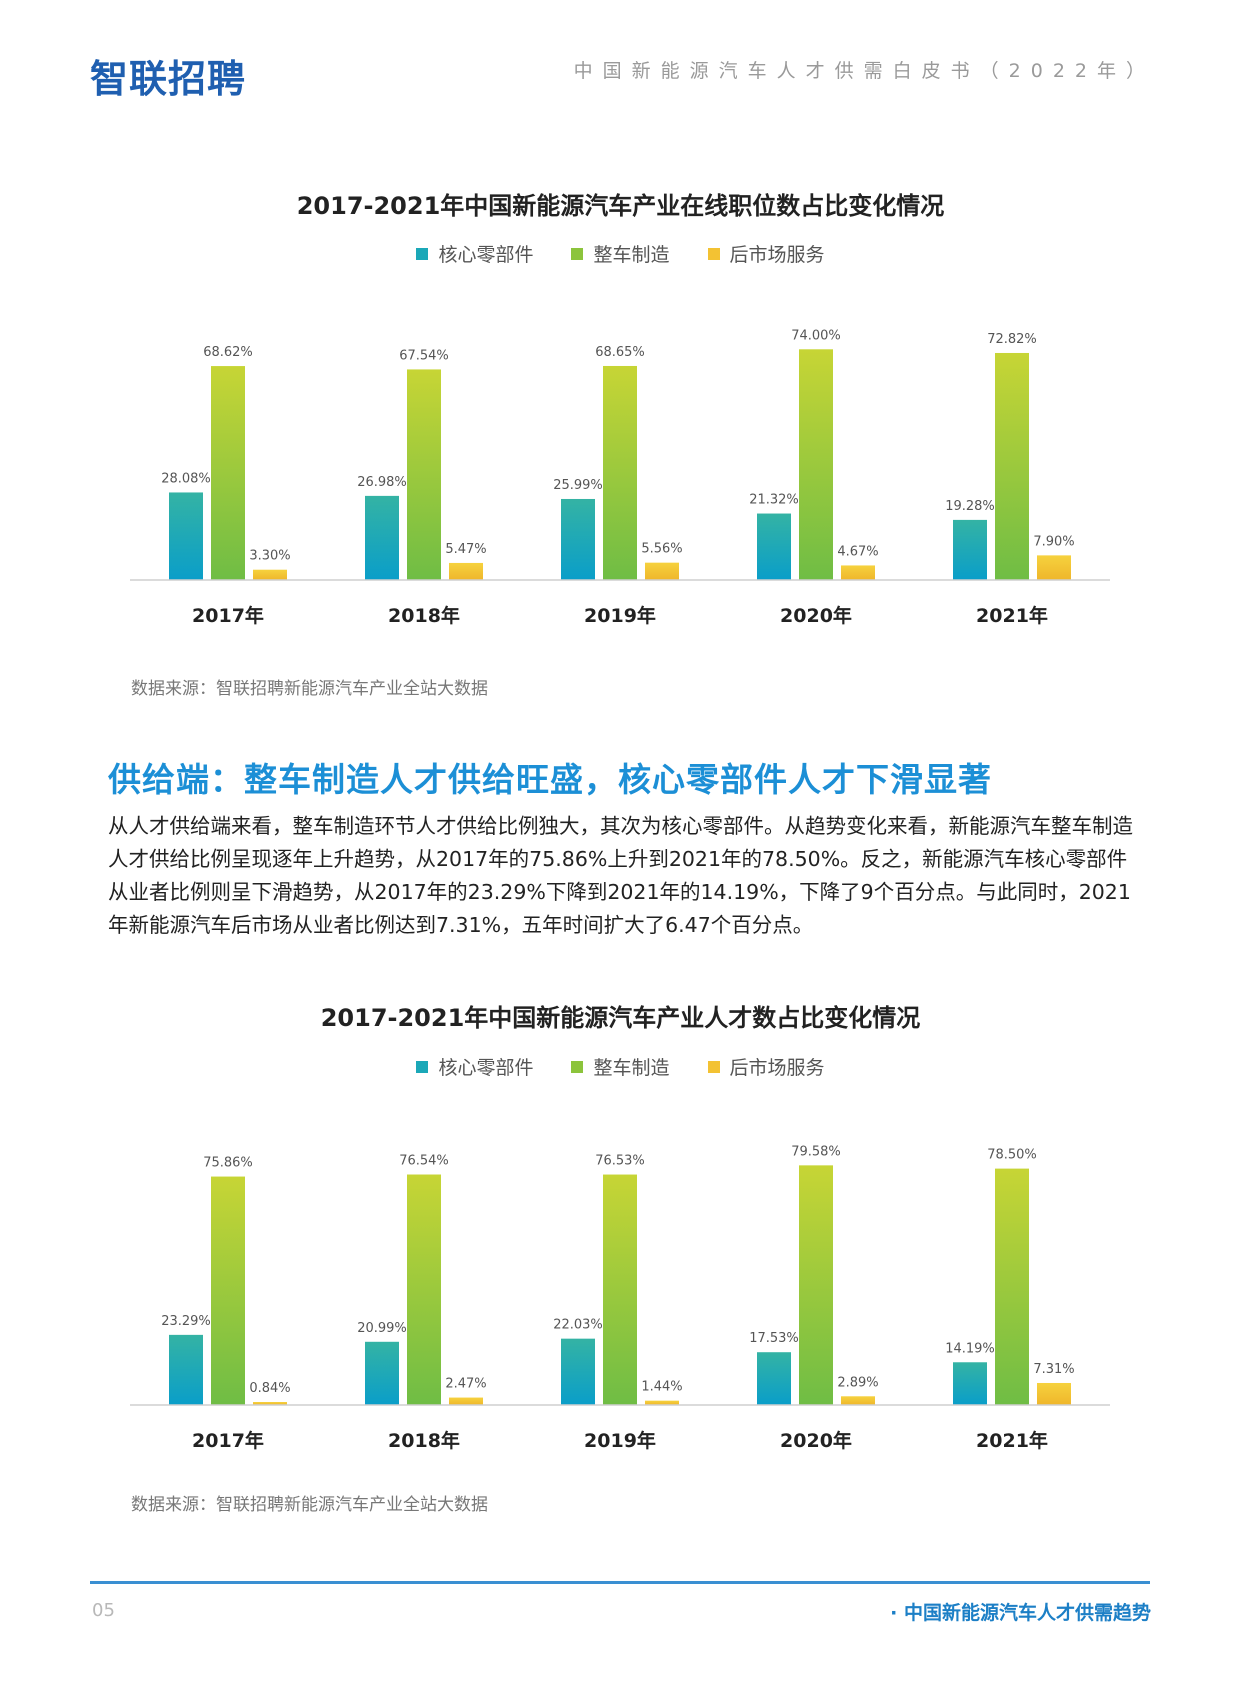 The width and height of the screenshot is (1241, 1684). What do you see at coordinates (857, 551) in the screenshot?
I see `data-label: 4.67%` at bounding box center [857, 551].